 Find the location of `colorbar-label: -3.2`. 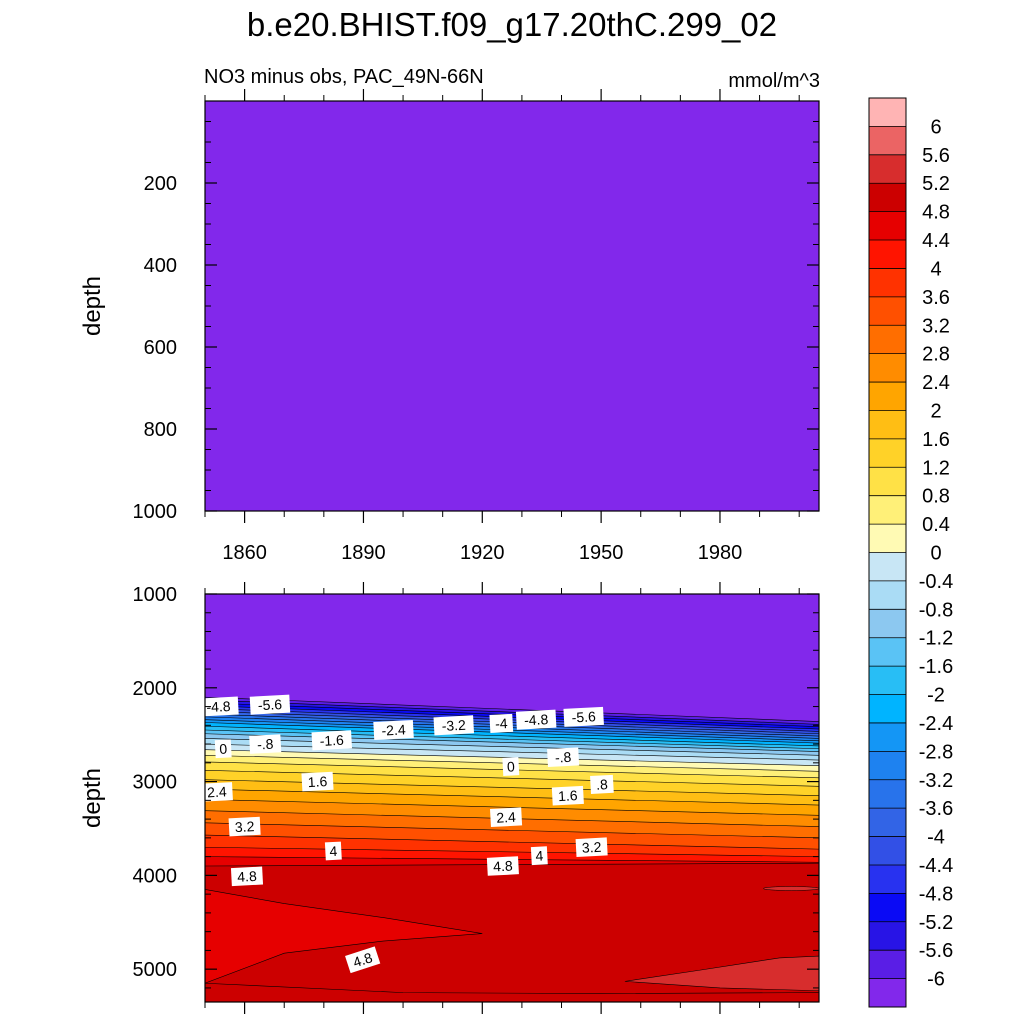

colorbar-label: -3.2 is located at coordinates (936, 781).